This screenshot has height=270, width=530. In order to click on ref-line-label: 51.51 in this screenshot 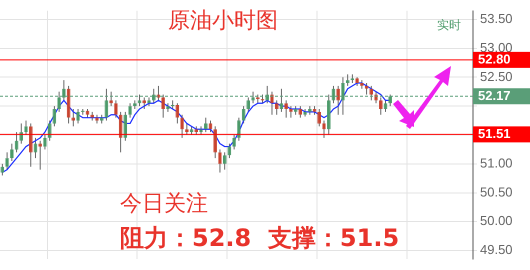, I will do `click(494, 133)`.